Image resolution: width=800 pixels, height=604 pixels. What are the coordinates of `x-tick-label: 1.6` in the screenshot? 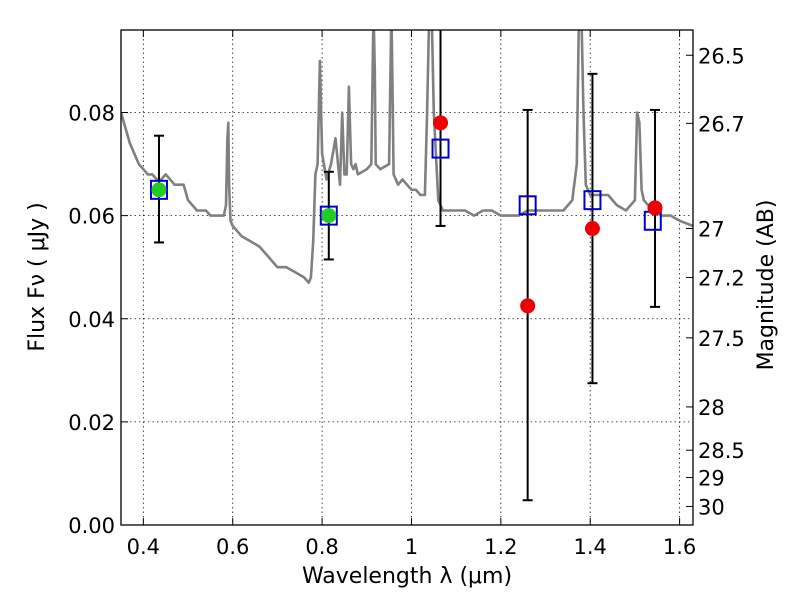 It's located at (679, 547).